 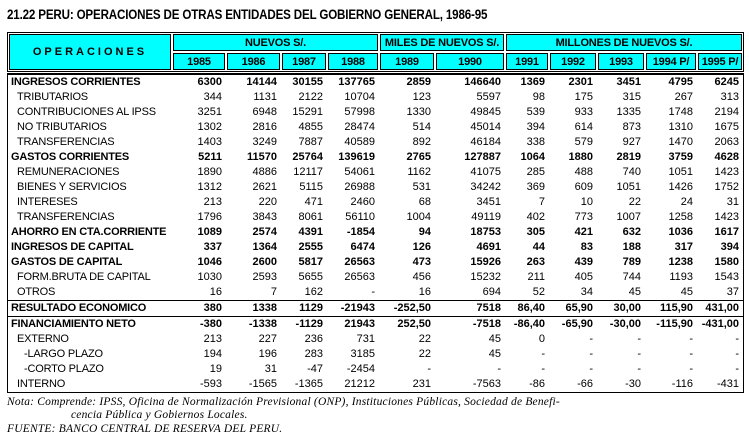 What do you see at coordinates (683, 247) in the screenshot?
I see `value-cell: 317` at bounding box center [683, 247].